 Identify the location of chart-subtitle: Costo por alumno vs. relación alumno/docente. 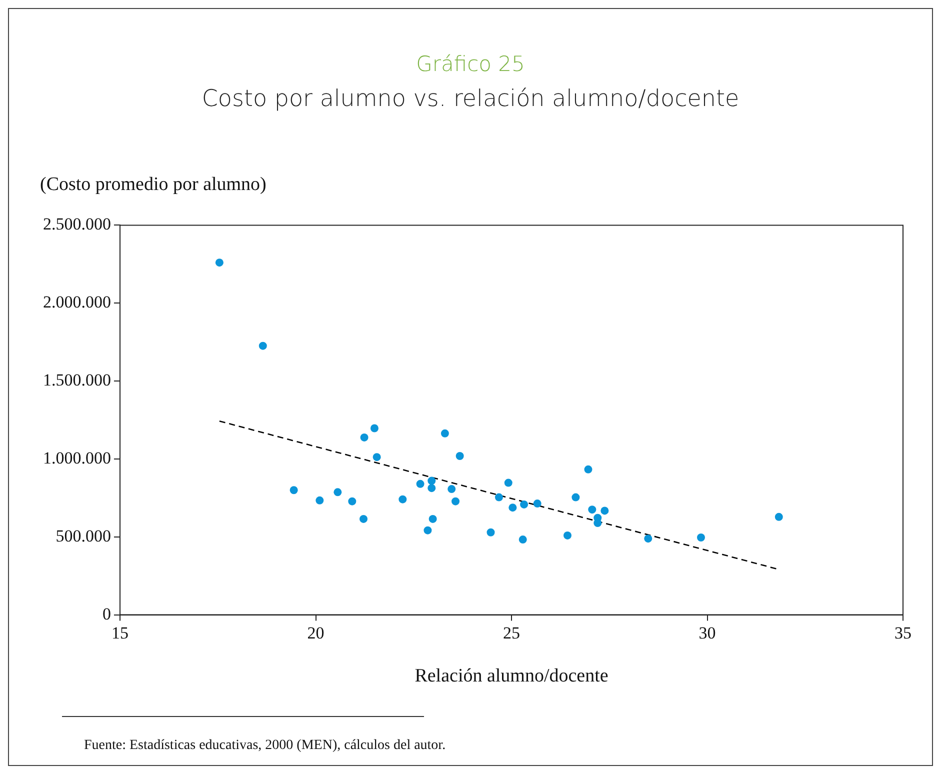
(470, 99).